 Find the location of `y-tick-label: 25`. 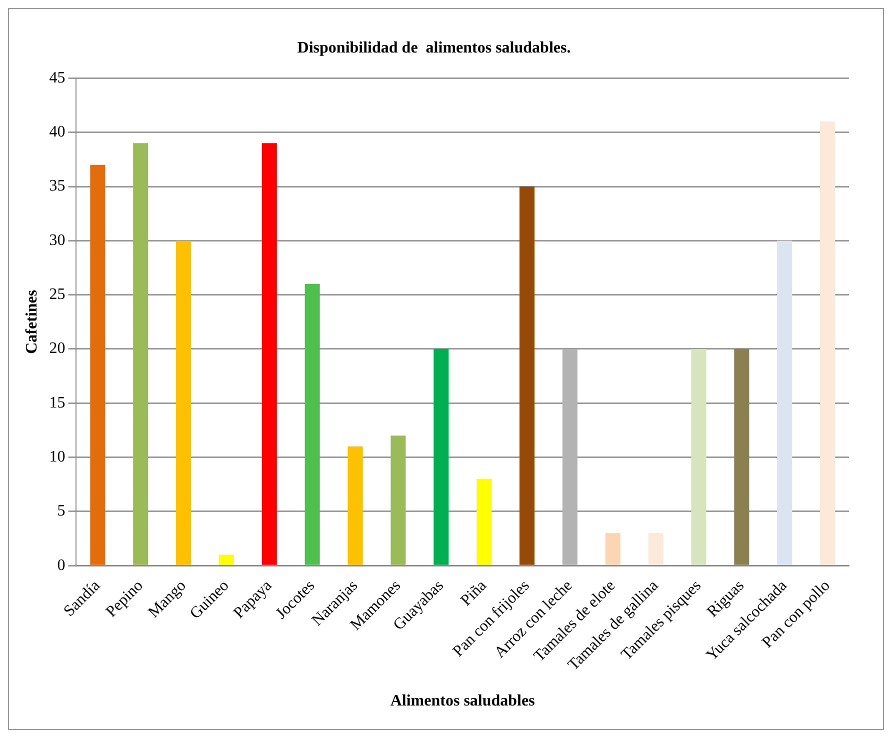

y-tick-label: 25 is located at coordinates (57, 295).